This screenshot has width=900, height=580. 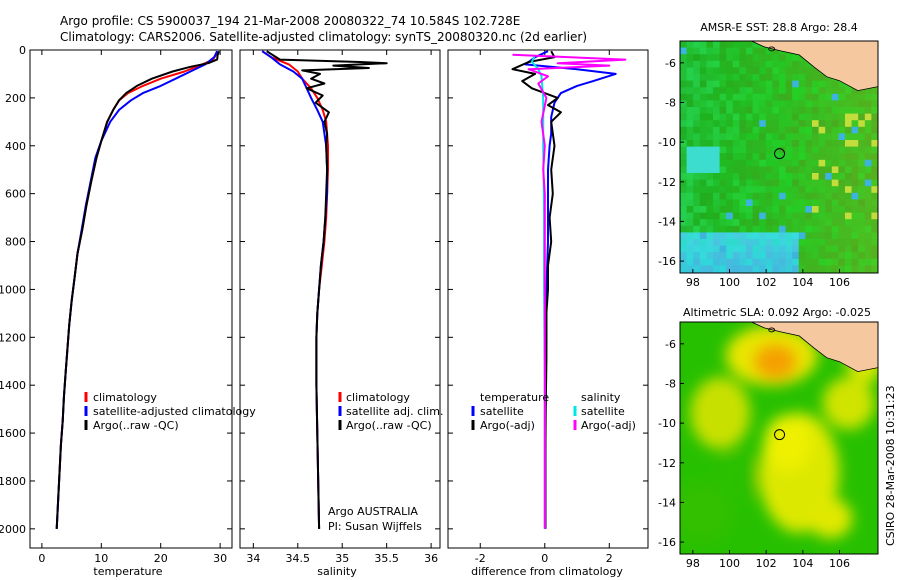 What do you see at coordinates (13, 289) in the screenshot?
I see `y-tick-label: 1000` at bounding box center [13, 289].